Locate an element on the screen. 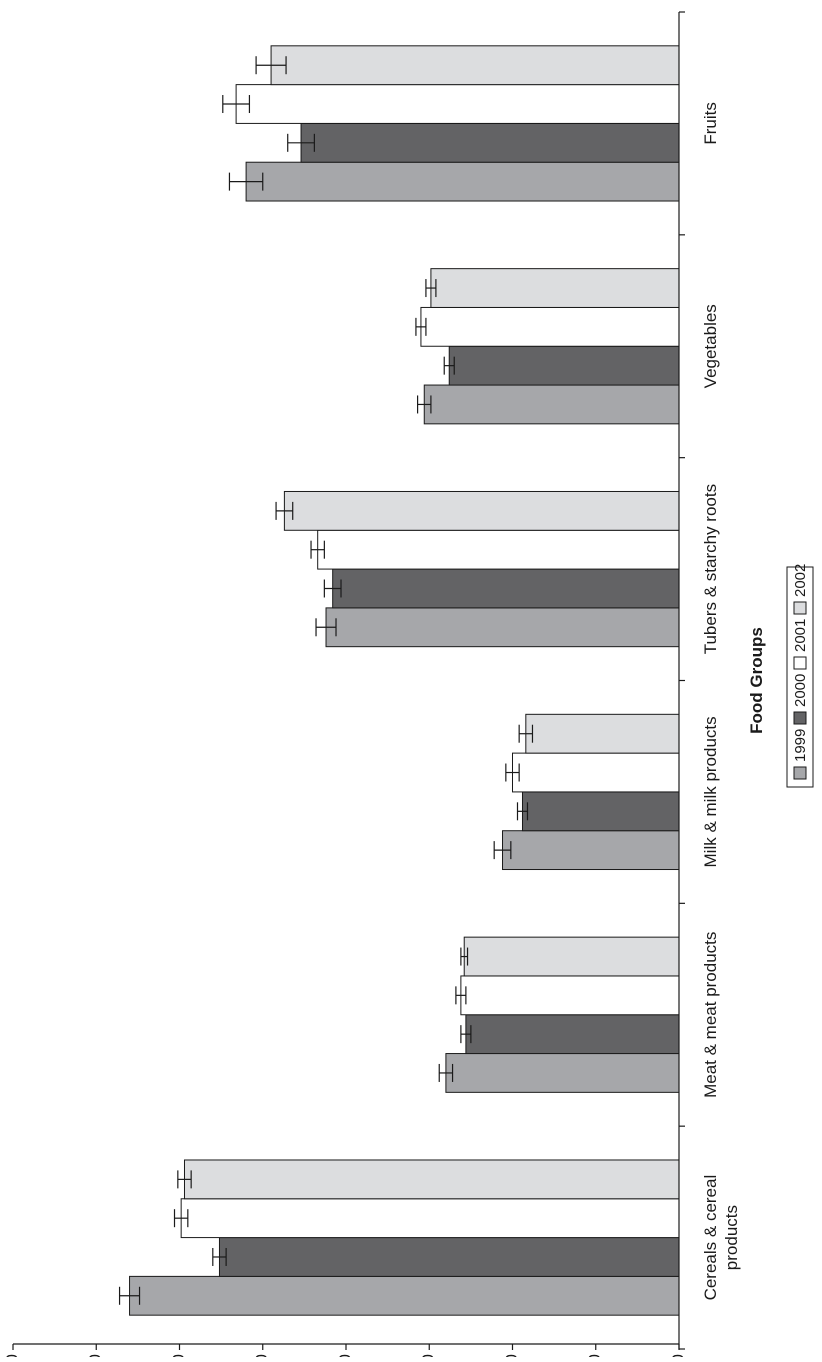 Image resolution: width=822 pixels, height=1362 pixels. category-label-2-line-0: Milk & milk products is located at coordinates (710, 791).